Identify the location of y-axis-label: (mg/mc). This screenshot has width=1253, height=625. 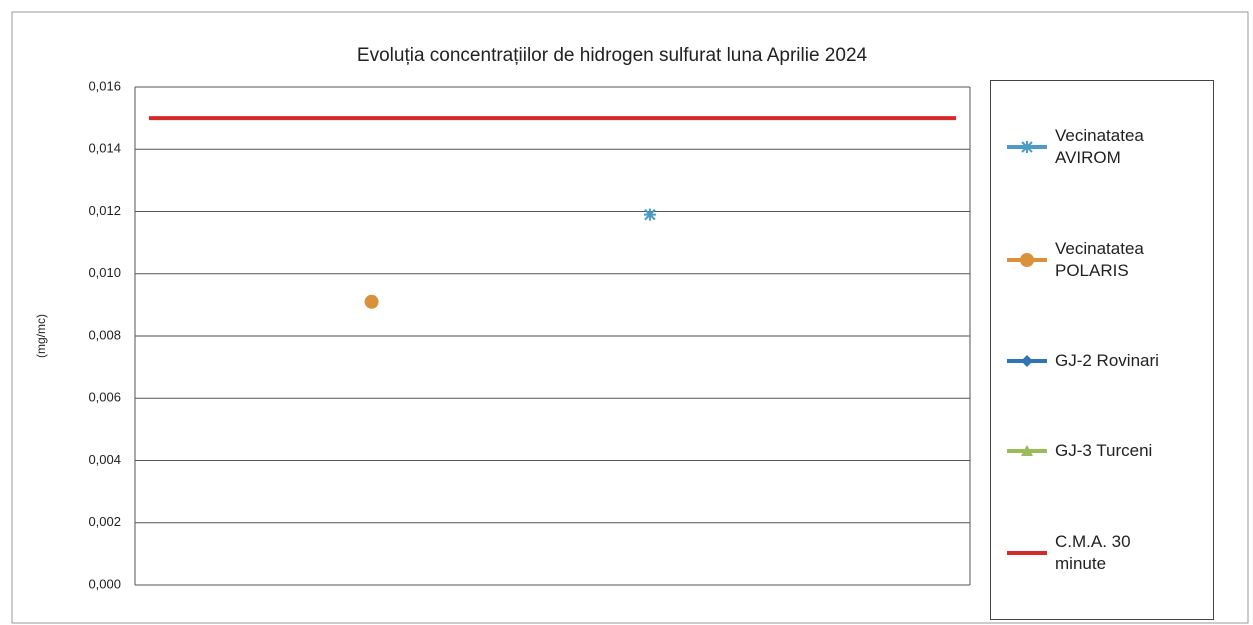
(41, 336).